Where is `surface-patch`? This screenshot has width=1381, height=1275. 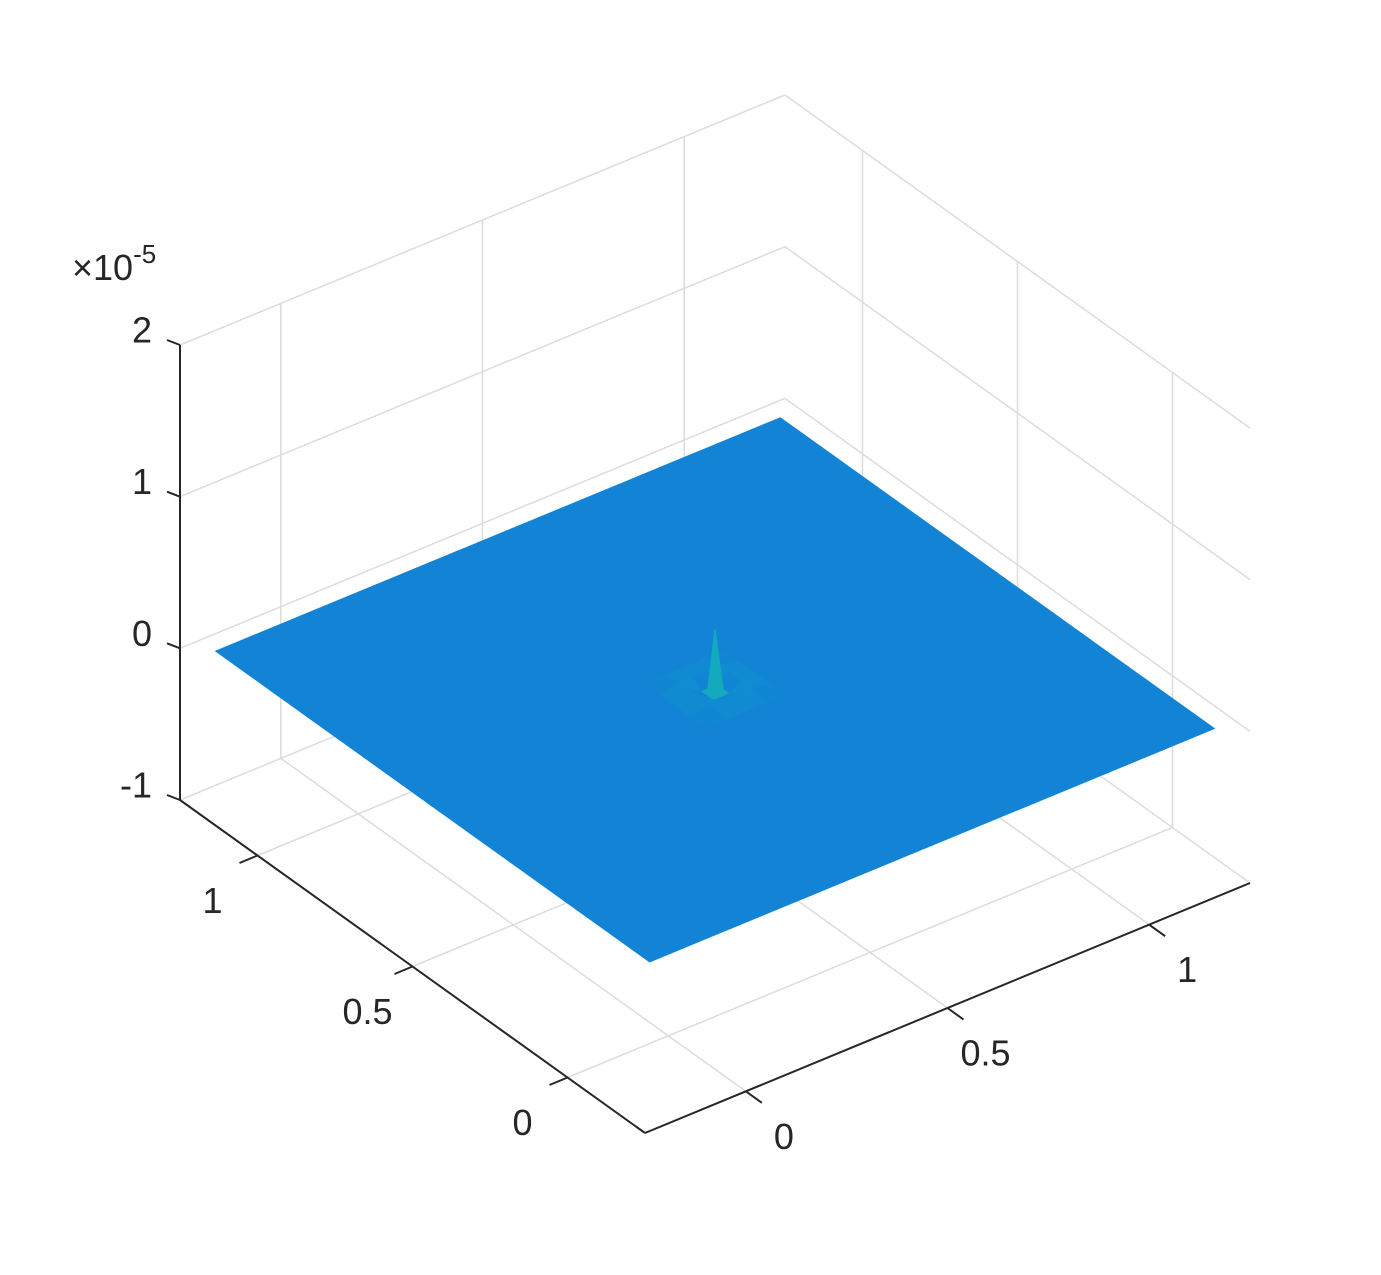 surface-patch is located at coordinates (659, 923).